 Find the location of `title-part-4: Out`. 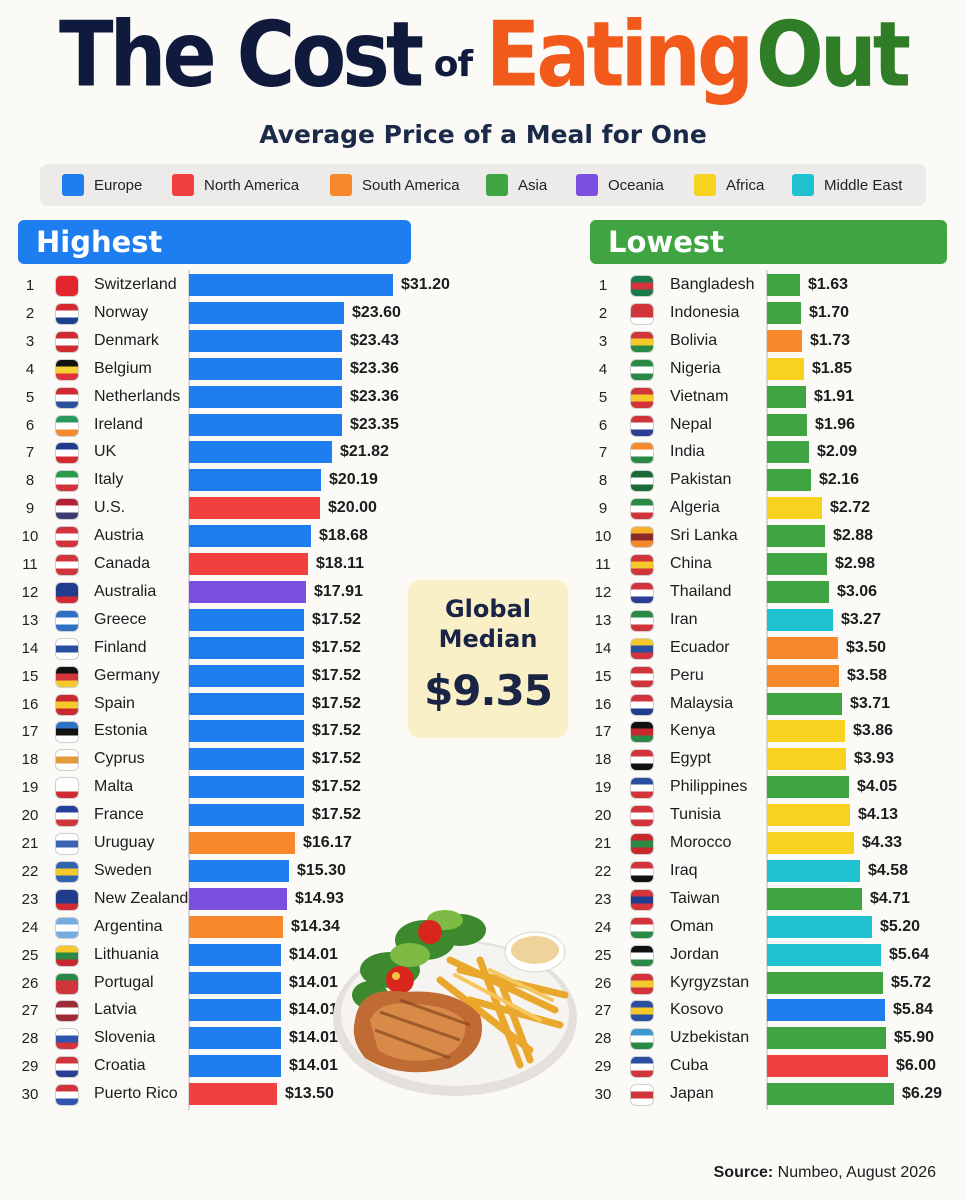

title-part-4: Out is located at coordinates (833, 54).